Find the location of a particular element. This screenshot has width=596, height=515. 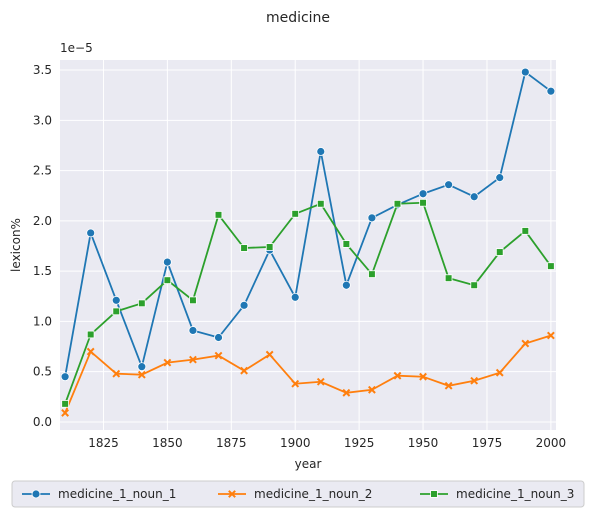

legend-item: medicine_1_noun_1 is located at coordinates (99, 494).